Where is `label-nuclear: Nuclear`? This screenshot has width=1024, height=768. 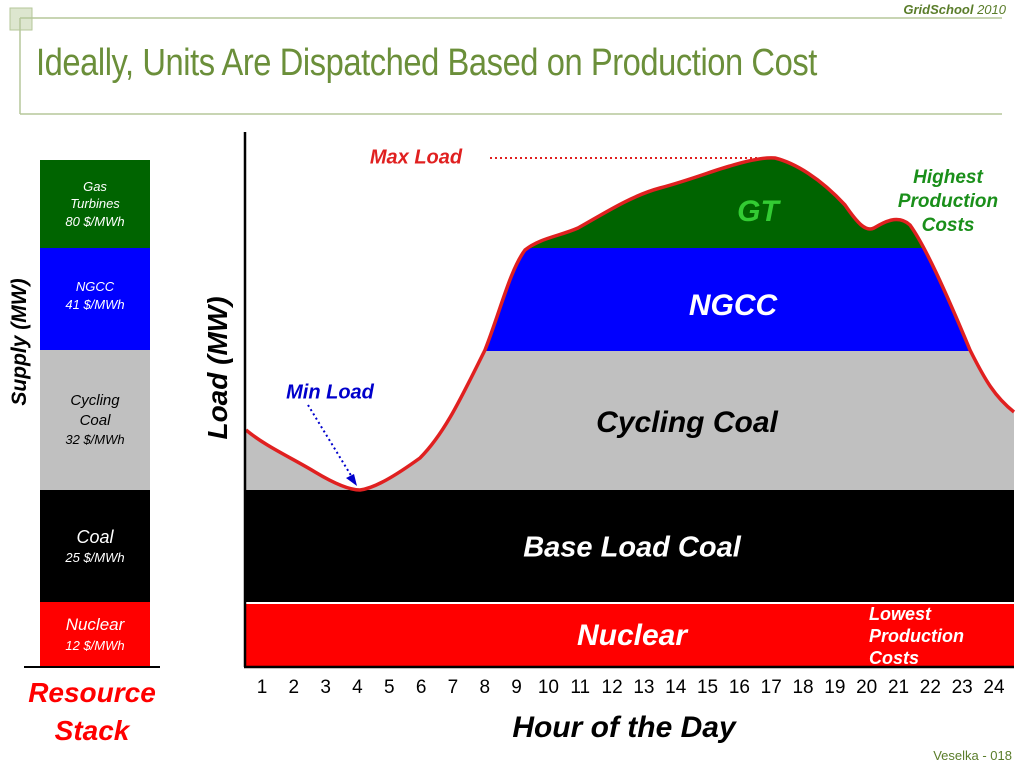 label-nuclear: Nuclear is located at coordinates (632, 635).